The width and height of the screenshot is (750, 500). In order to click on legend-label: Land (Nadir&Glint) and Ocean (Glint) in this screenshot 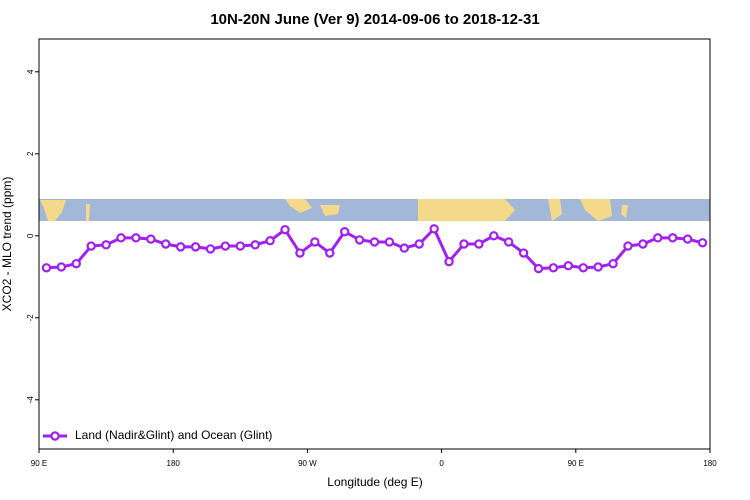, I will do `click(173, 435)`.